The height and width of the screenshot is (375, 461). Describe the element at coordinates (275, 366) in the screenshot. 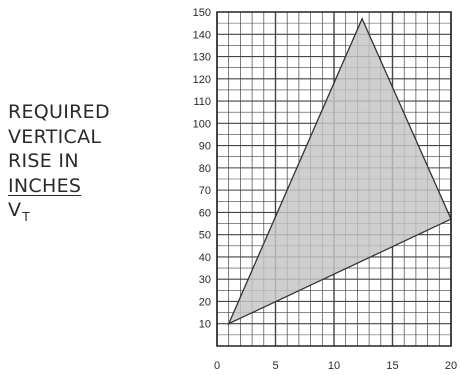

I see `x-tick-label: 5` at that location.